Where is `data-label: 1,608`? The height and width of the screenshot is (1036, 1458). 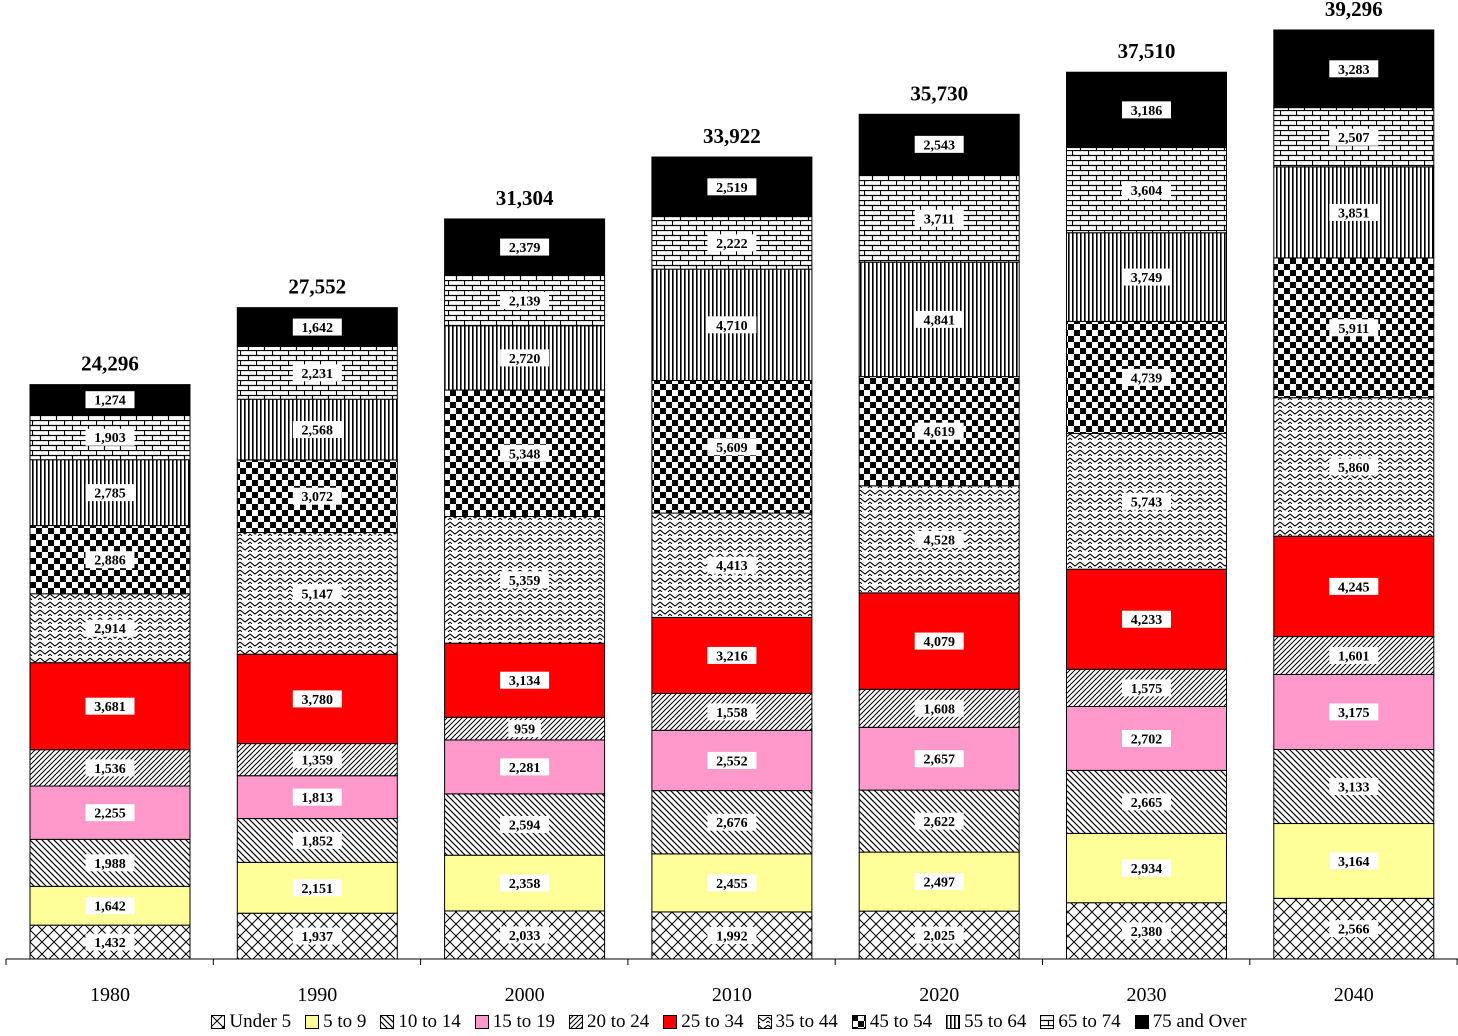 data-label: 1,608 is located at coordinates (939, 709).